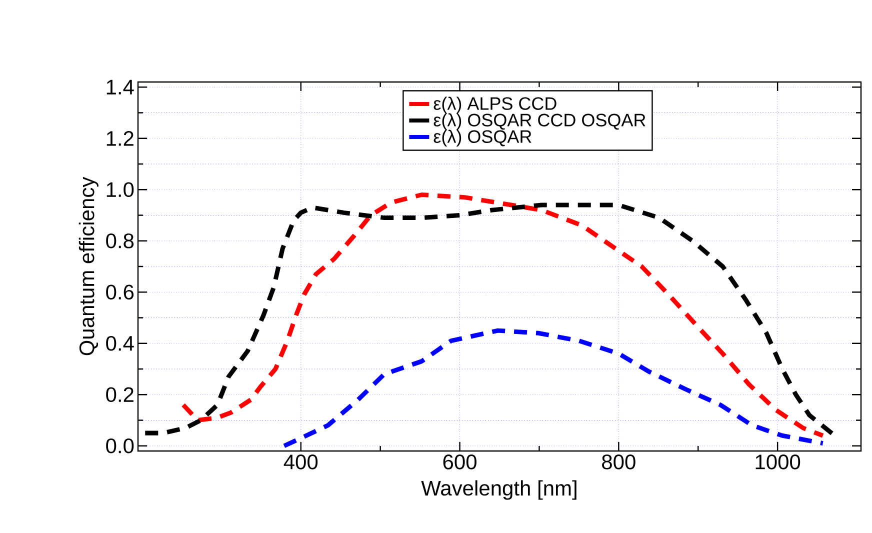 The width and height of the screenshot is (872, 533). What do you see at coordinates (459, 462) in the screenshot?
I see `x-tick-label: 600` at bounding box center [459, 462].